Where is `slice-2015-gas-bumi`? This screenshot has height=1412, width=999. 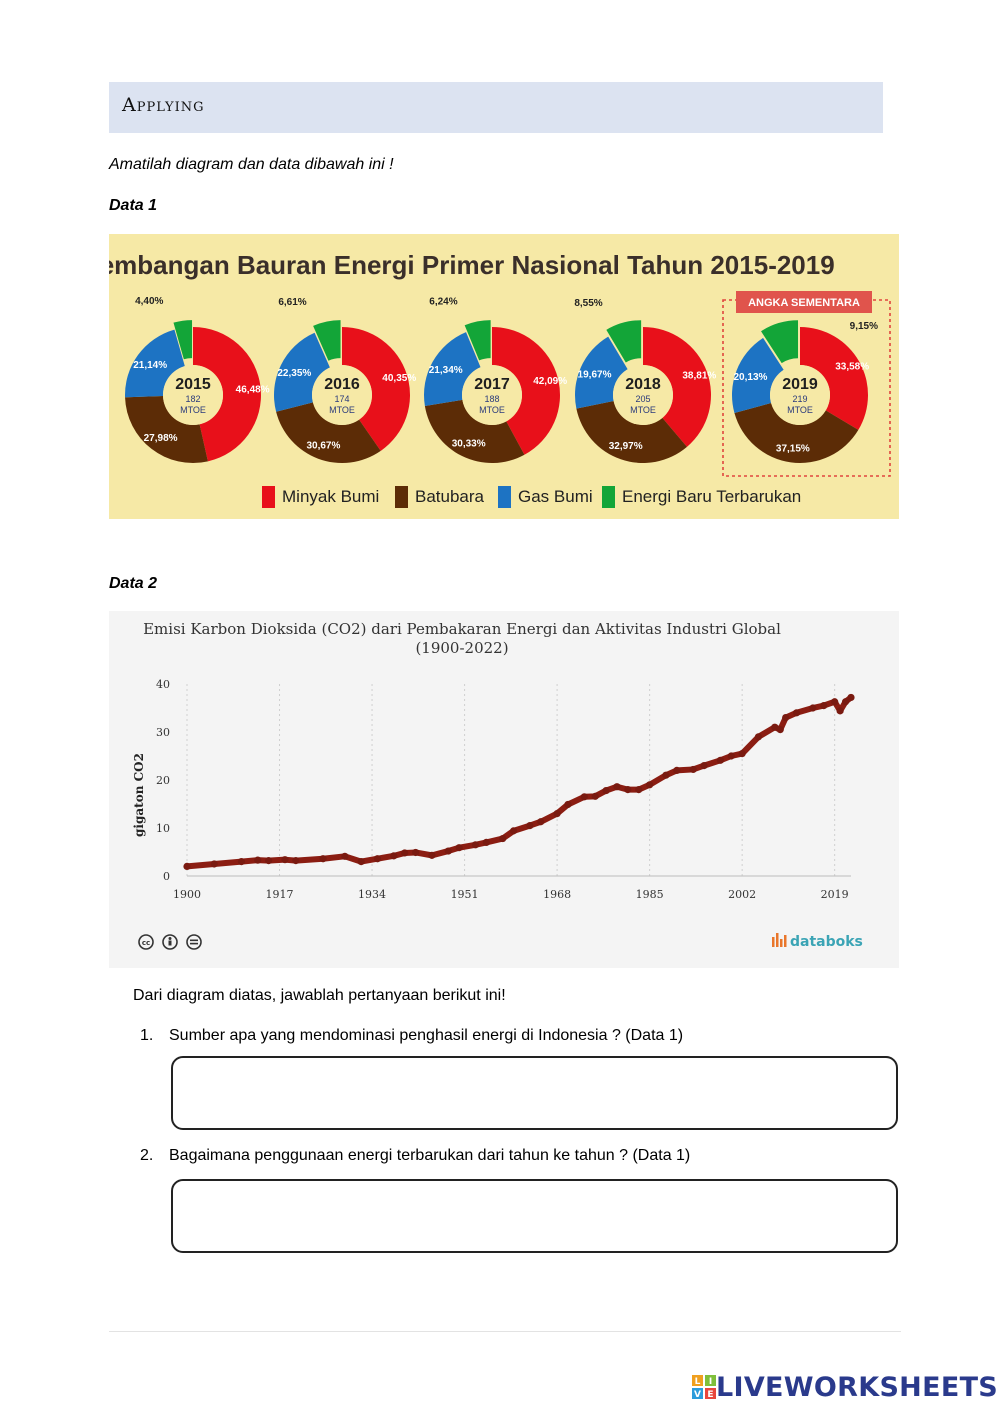
slice-2015-gas-bumi is located at coordinates (155, 363).